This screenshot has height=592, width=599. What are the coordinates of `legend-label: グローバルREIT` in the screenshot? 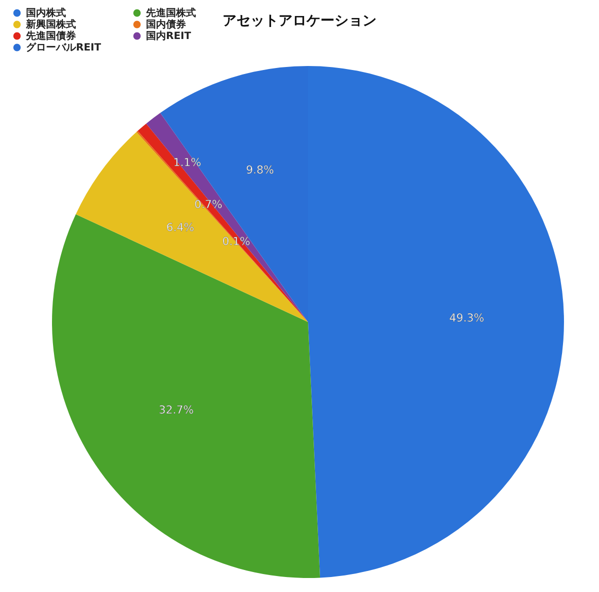 It's located at (64, 48).